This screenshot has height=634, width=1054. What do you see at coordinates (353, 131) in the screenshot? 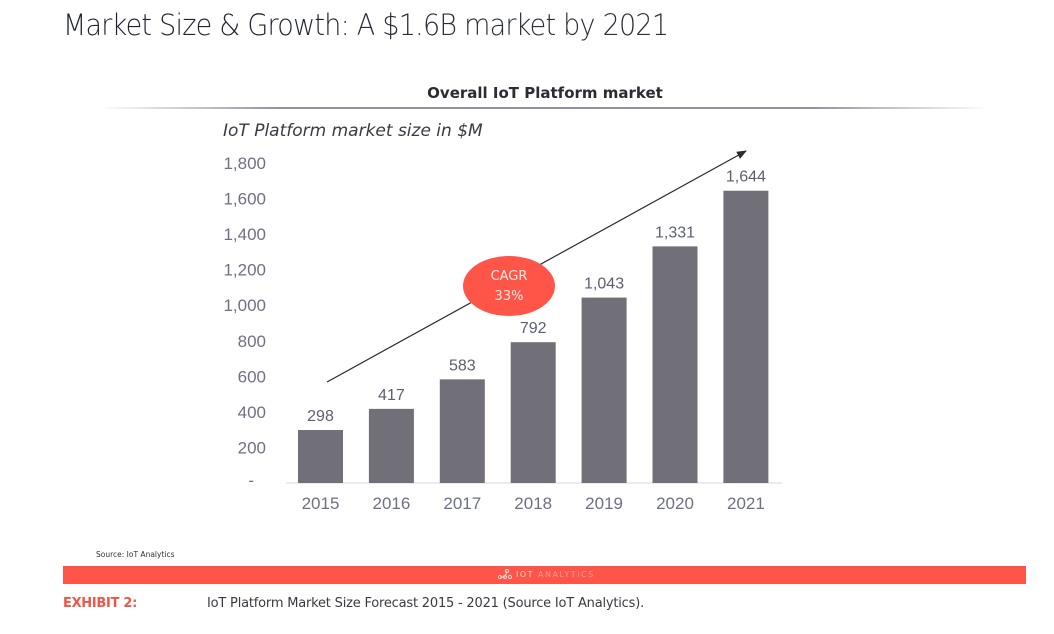
I see `y-axis-label: IoT Platform market size in $M` at bounding box center [353, 131].